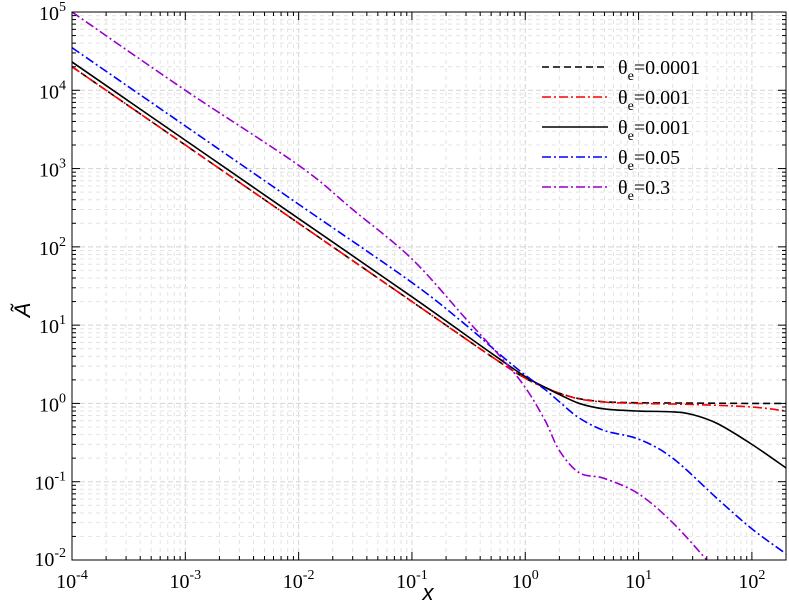  I want to click on x-tick-label: 10⁻³, so click(185, 580).